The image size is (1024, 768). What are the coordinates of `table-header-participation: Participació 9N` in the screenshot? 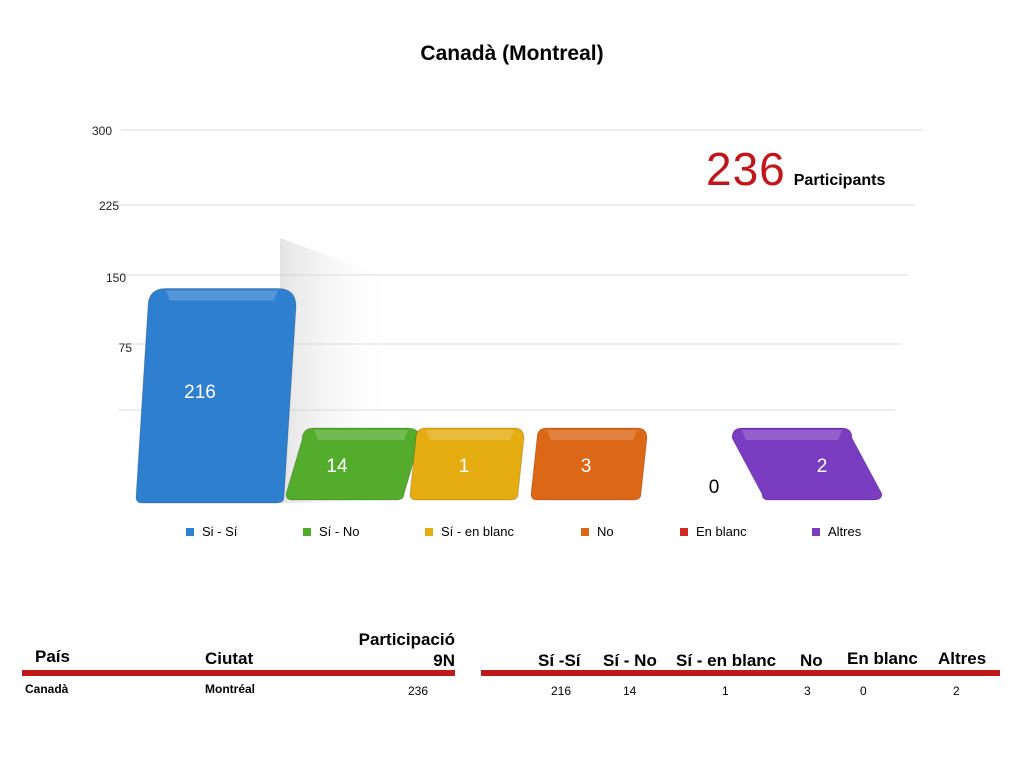 It's located at (397, 650).